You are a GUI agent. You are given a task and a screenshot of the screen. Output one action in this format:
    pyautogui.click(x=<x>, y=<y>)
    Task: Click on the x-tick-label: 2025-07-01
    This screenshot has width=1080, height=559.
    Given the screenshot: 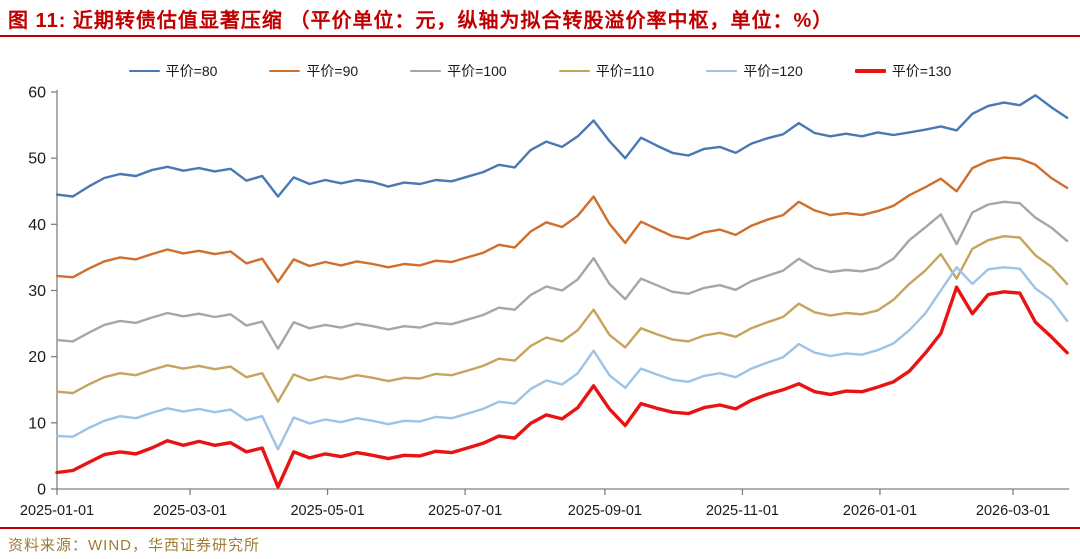 What is the action you would take?
    pyautogui.click(x=465, y=511)
    